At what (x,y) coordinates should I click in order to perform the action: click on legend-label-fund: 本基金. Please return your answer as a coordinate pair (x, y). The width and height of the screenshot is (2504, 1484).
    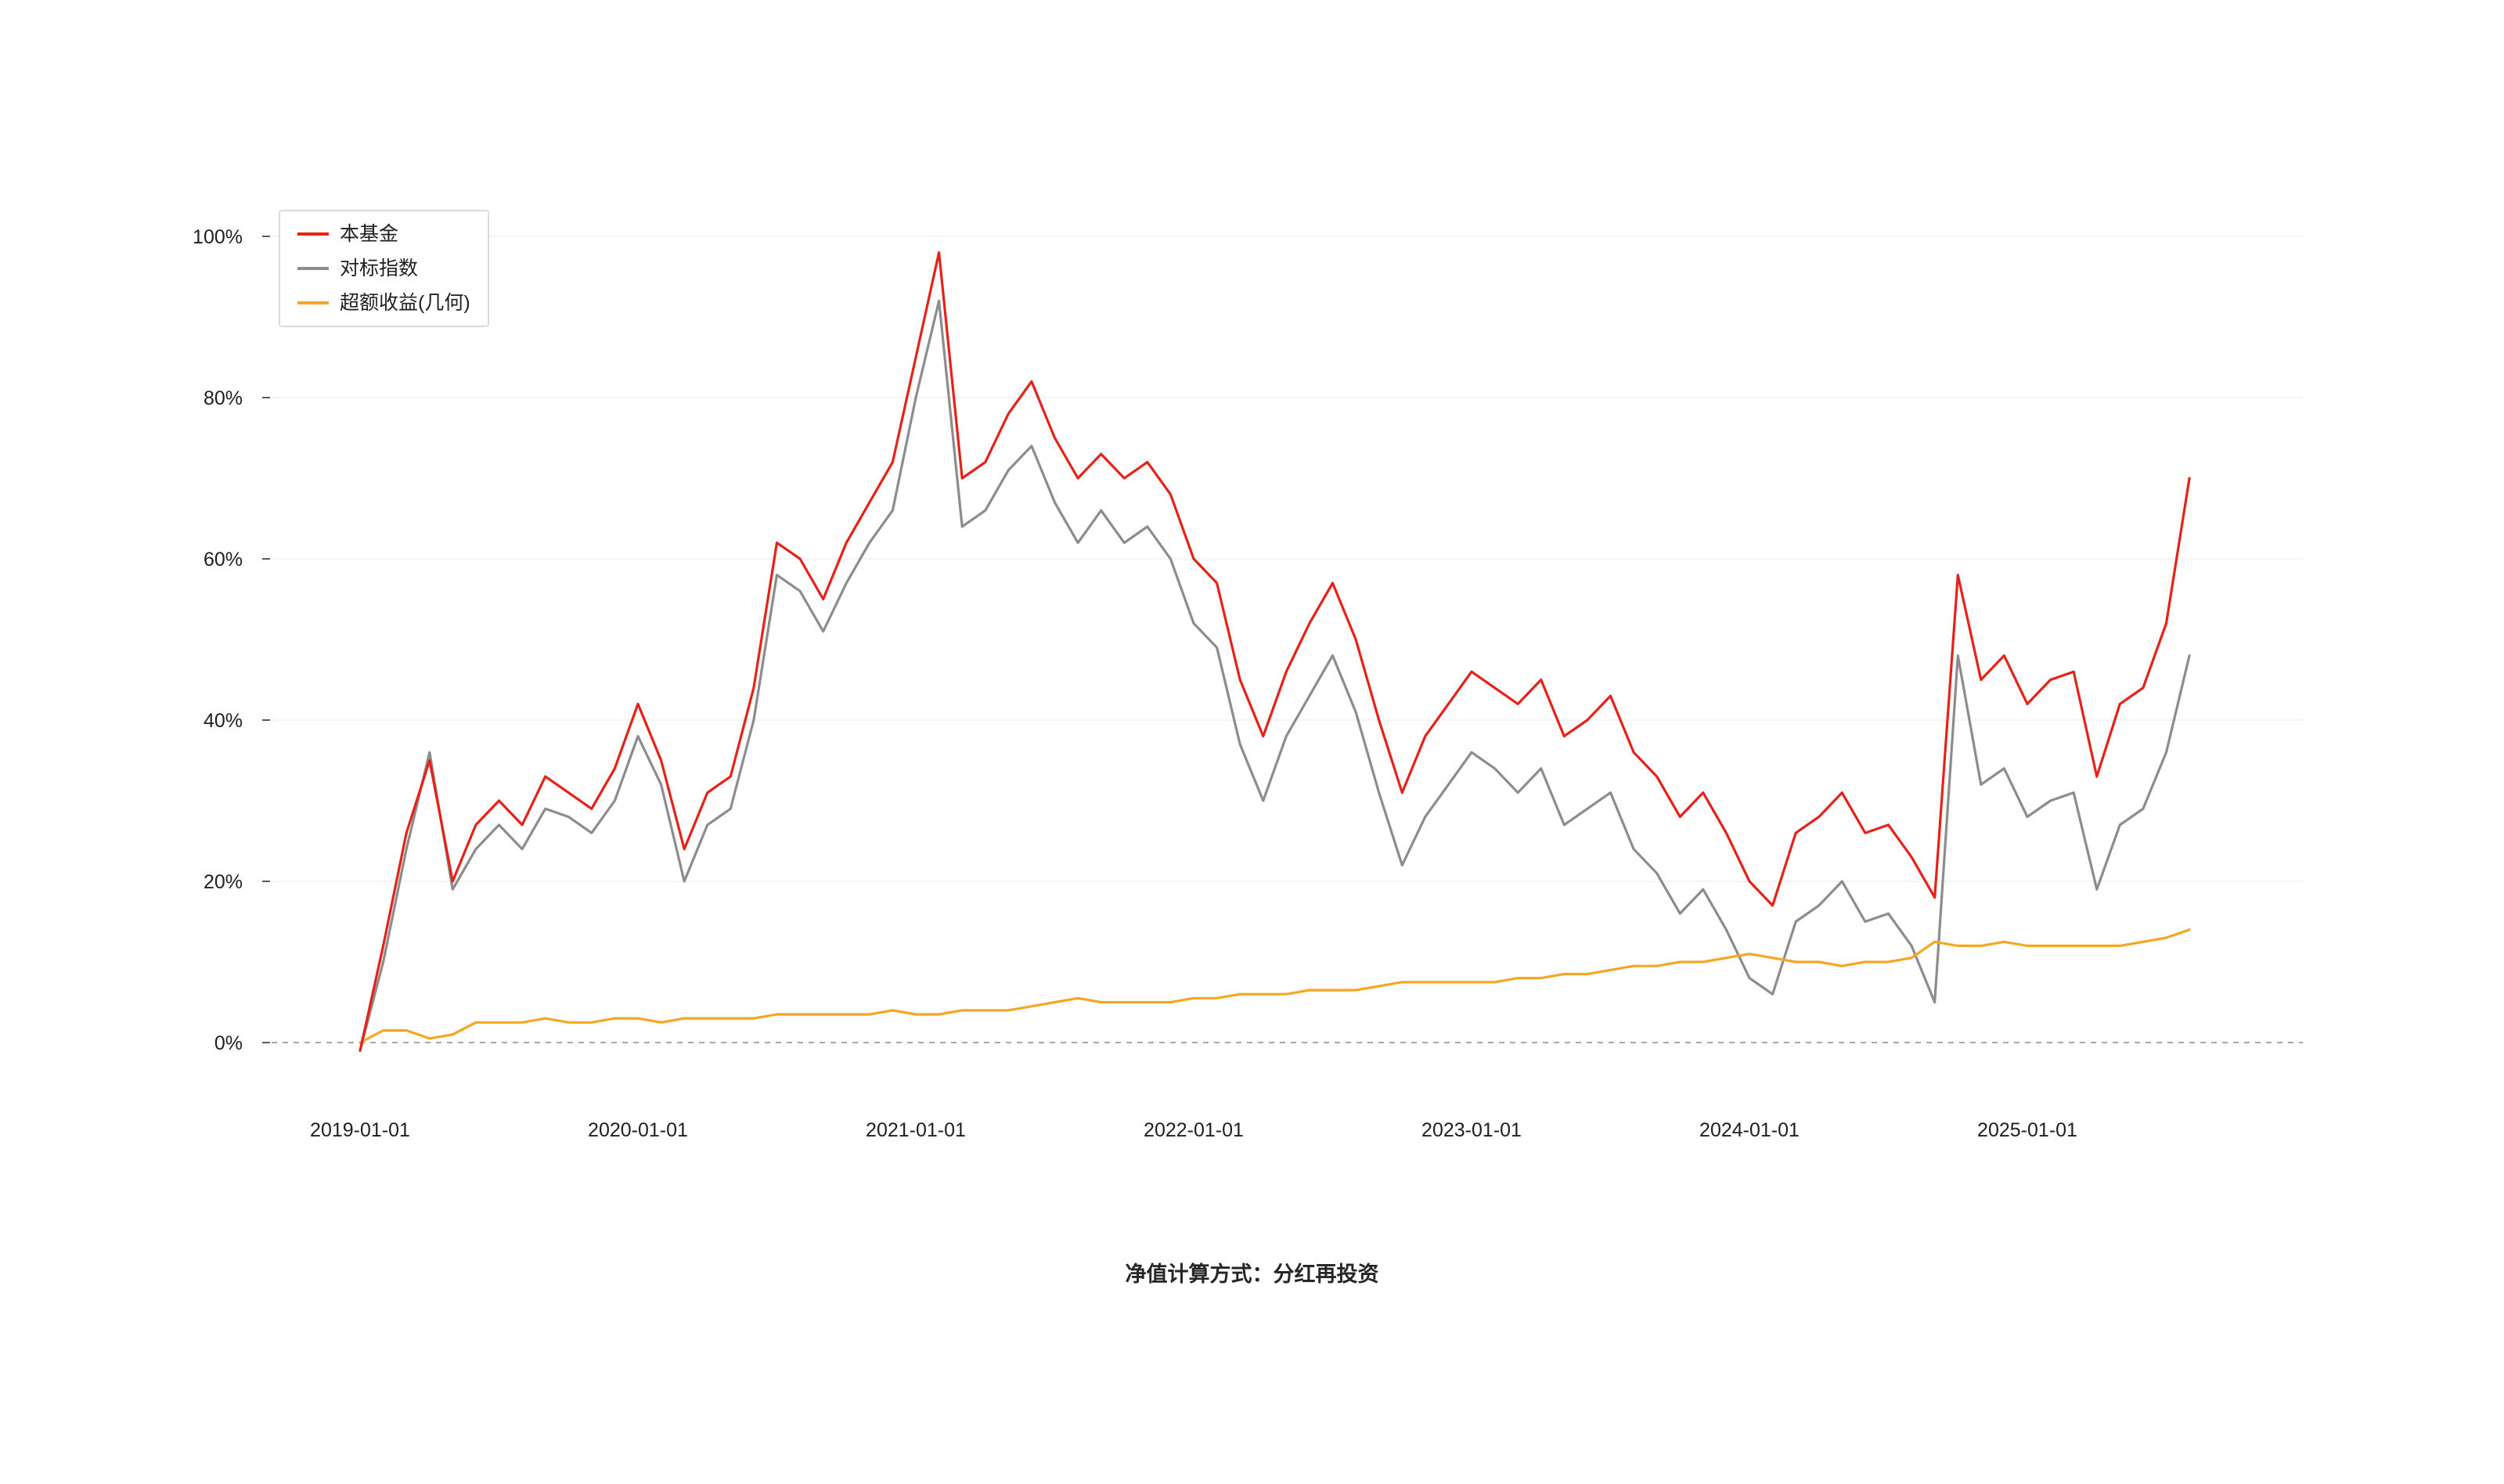
    Looking at the image, I should click on (369, 234).